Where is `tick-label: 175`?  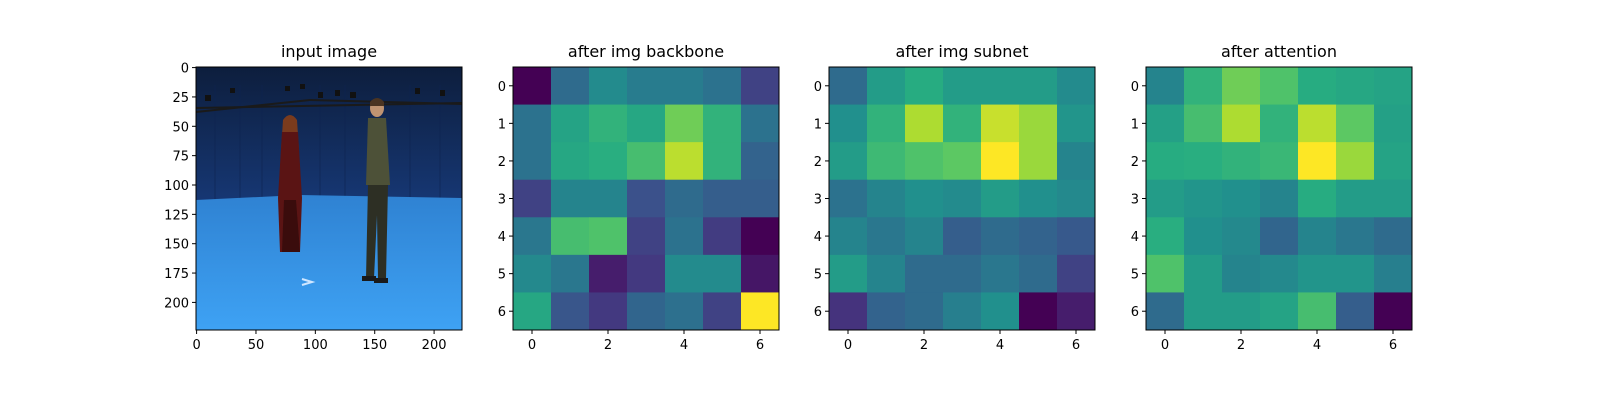
tick-label: 175 is located at coordinates (176, 274).